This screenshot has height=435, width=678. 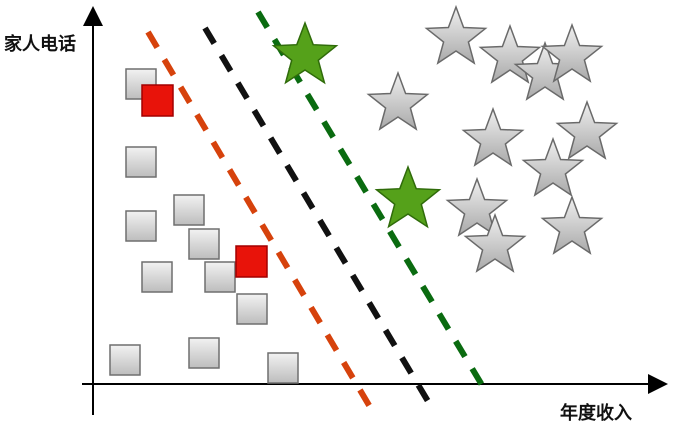 What do you see at coordinates (596, 413) in the screenshot?
I see `x-axis-label: 年度收入` at bounding box center [596, 413].